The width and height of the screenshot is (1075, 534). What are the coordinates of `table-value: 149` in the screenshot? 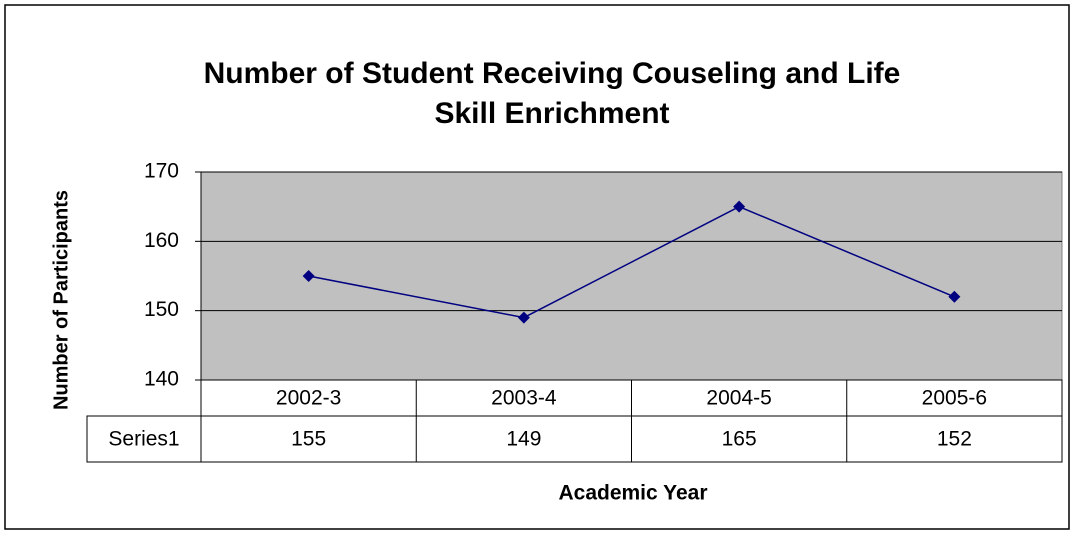 It's located at (523, 439).